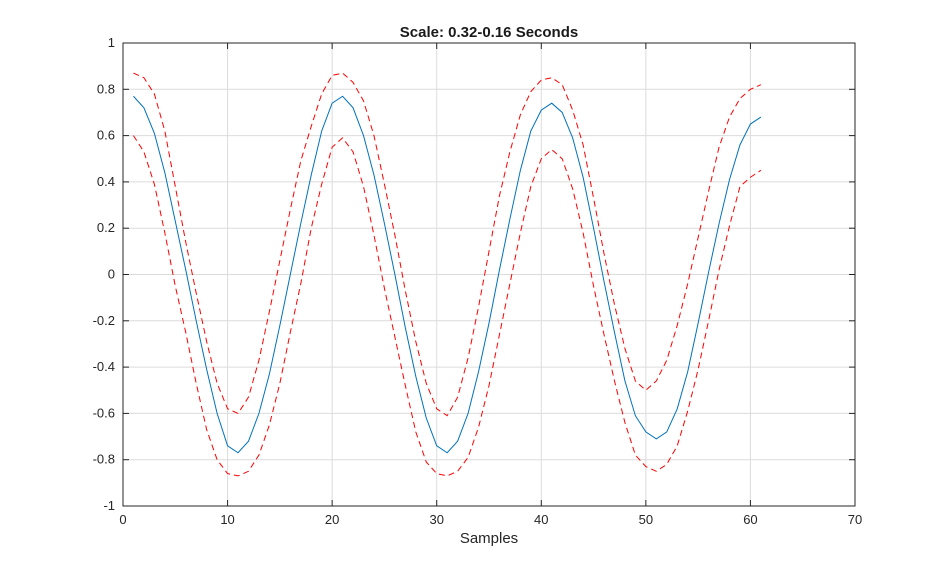  I want to click on y-tick-label: -0.8, so click(104, 459).